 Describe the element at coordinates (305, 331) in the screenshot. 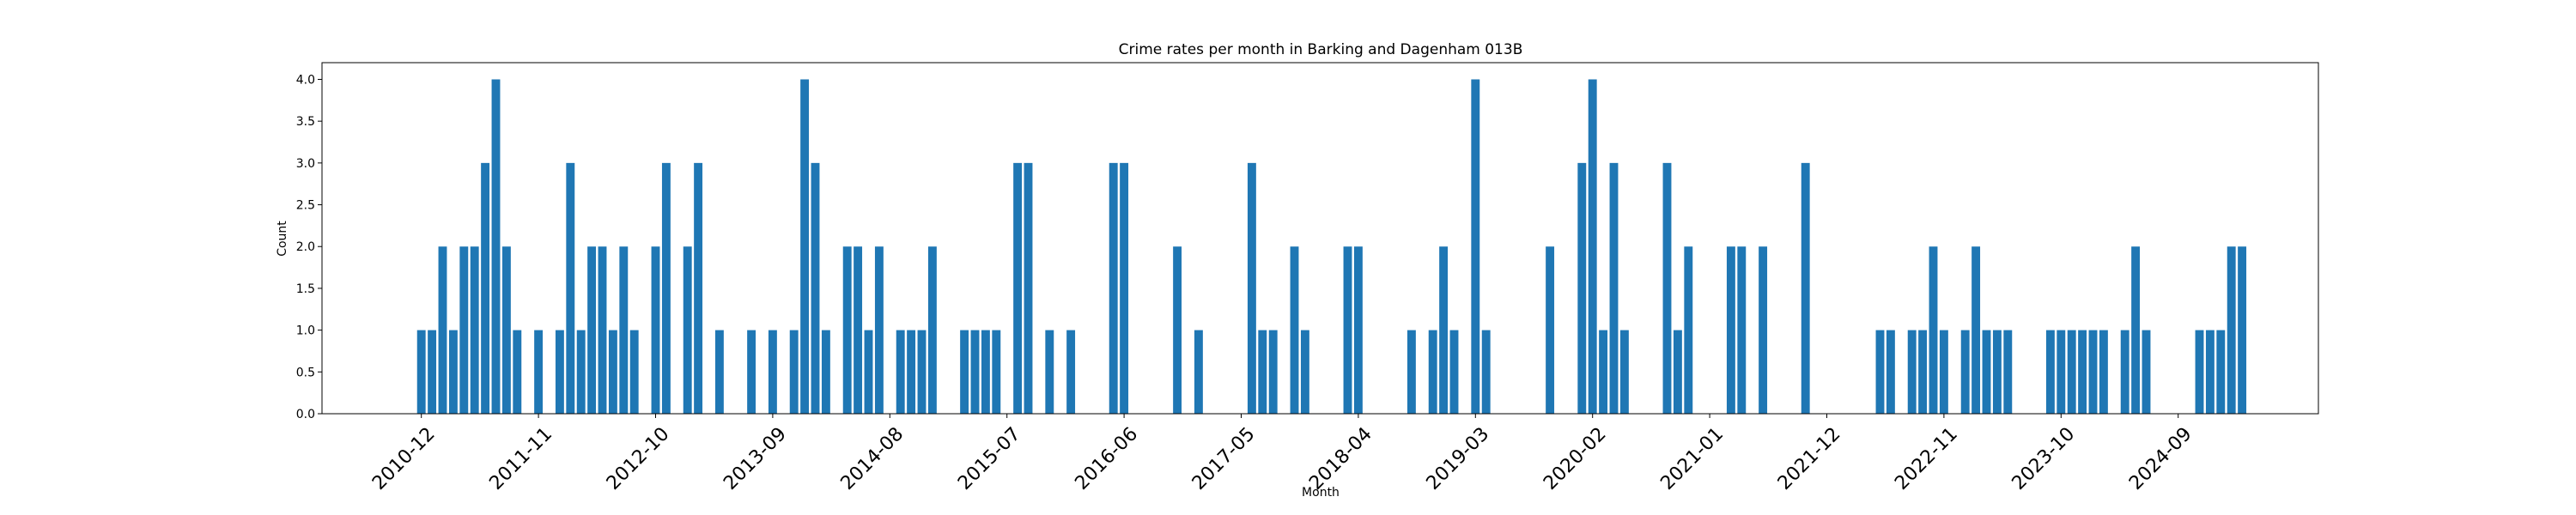

I see `y-tick-label: 1.0` at that location.